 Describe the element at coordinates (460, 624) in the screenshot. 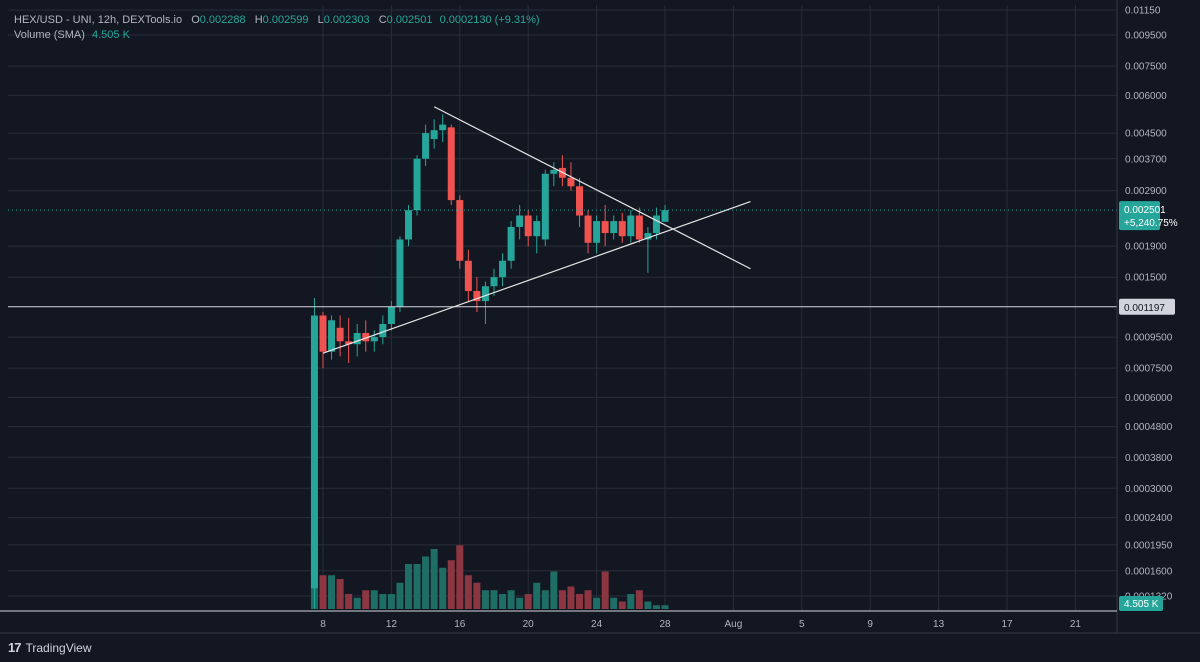

I see `x-tick-label: 16` at that location.